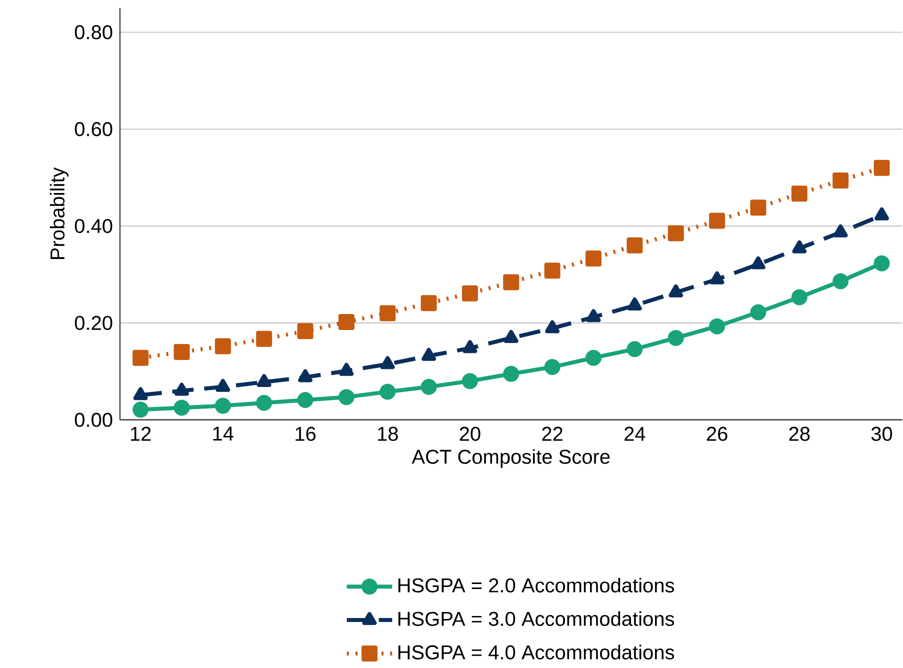 The height and width of the screenshot is (668, 903). I want to click on x-tick-label: 12, so click(140, 433).